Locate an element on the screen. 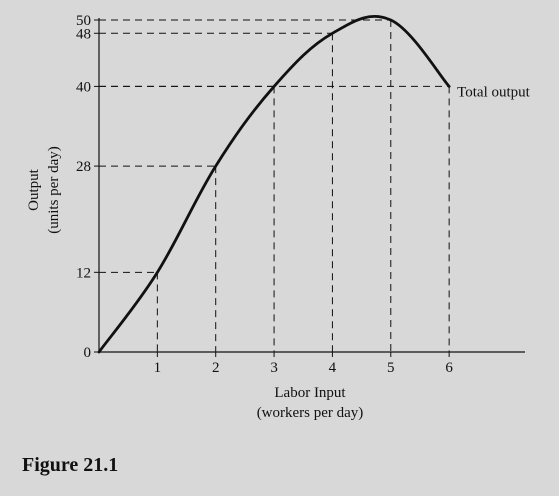  y-axis-subtitle: (units per day) is located at coordinates (54, 189).